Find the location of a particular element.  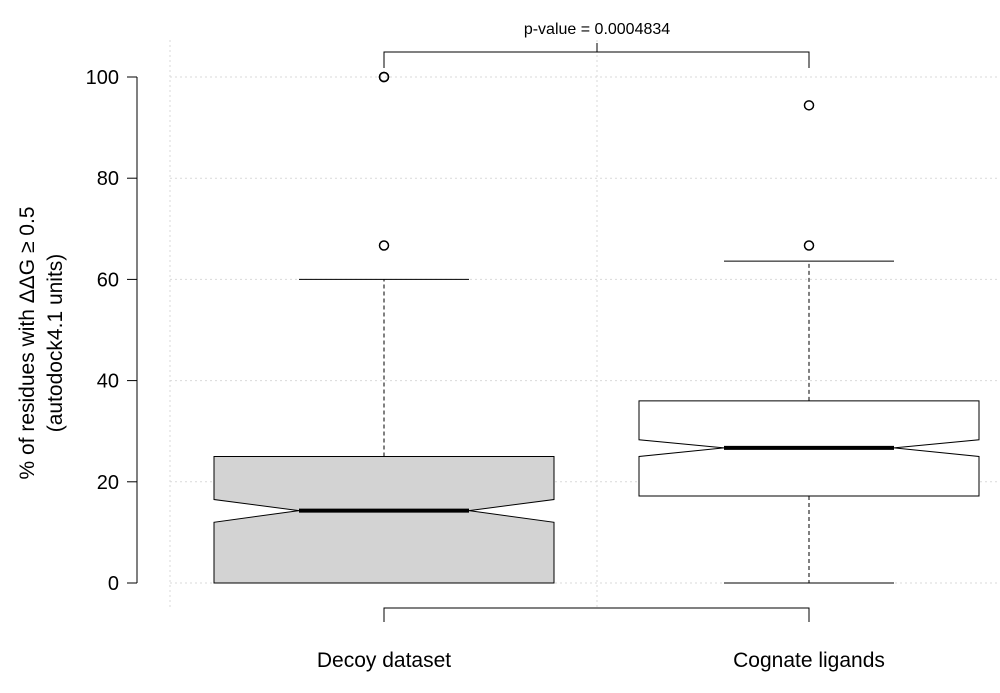

category-label-cognate: Cognate ligands is located at coordinates (809, 660).